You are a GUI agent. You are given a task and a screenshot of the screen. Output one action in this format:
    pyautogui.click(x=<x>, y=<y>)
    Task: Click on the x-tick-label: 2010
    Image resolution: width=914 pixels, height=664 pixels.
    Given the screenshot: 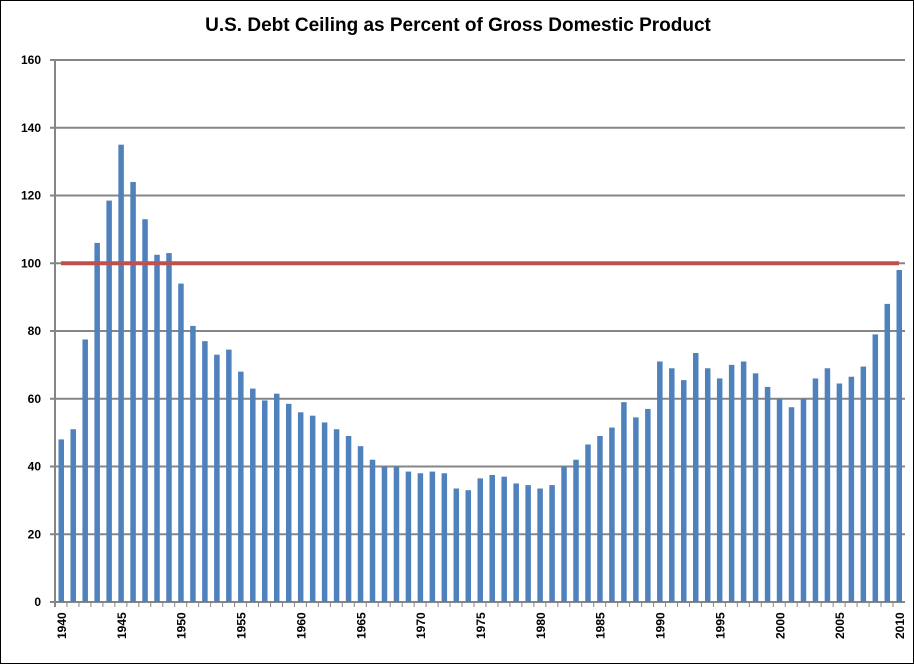 What is the action you would take?
    pyautogui.click(x=900, y=625)
    